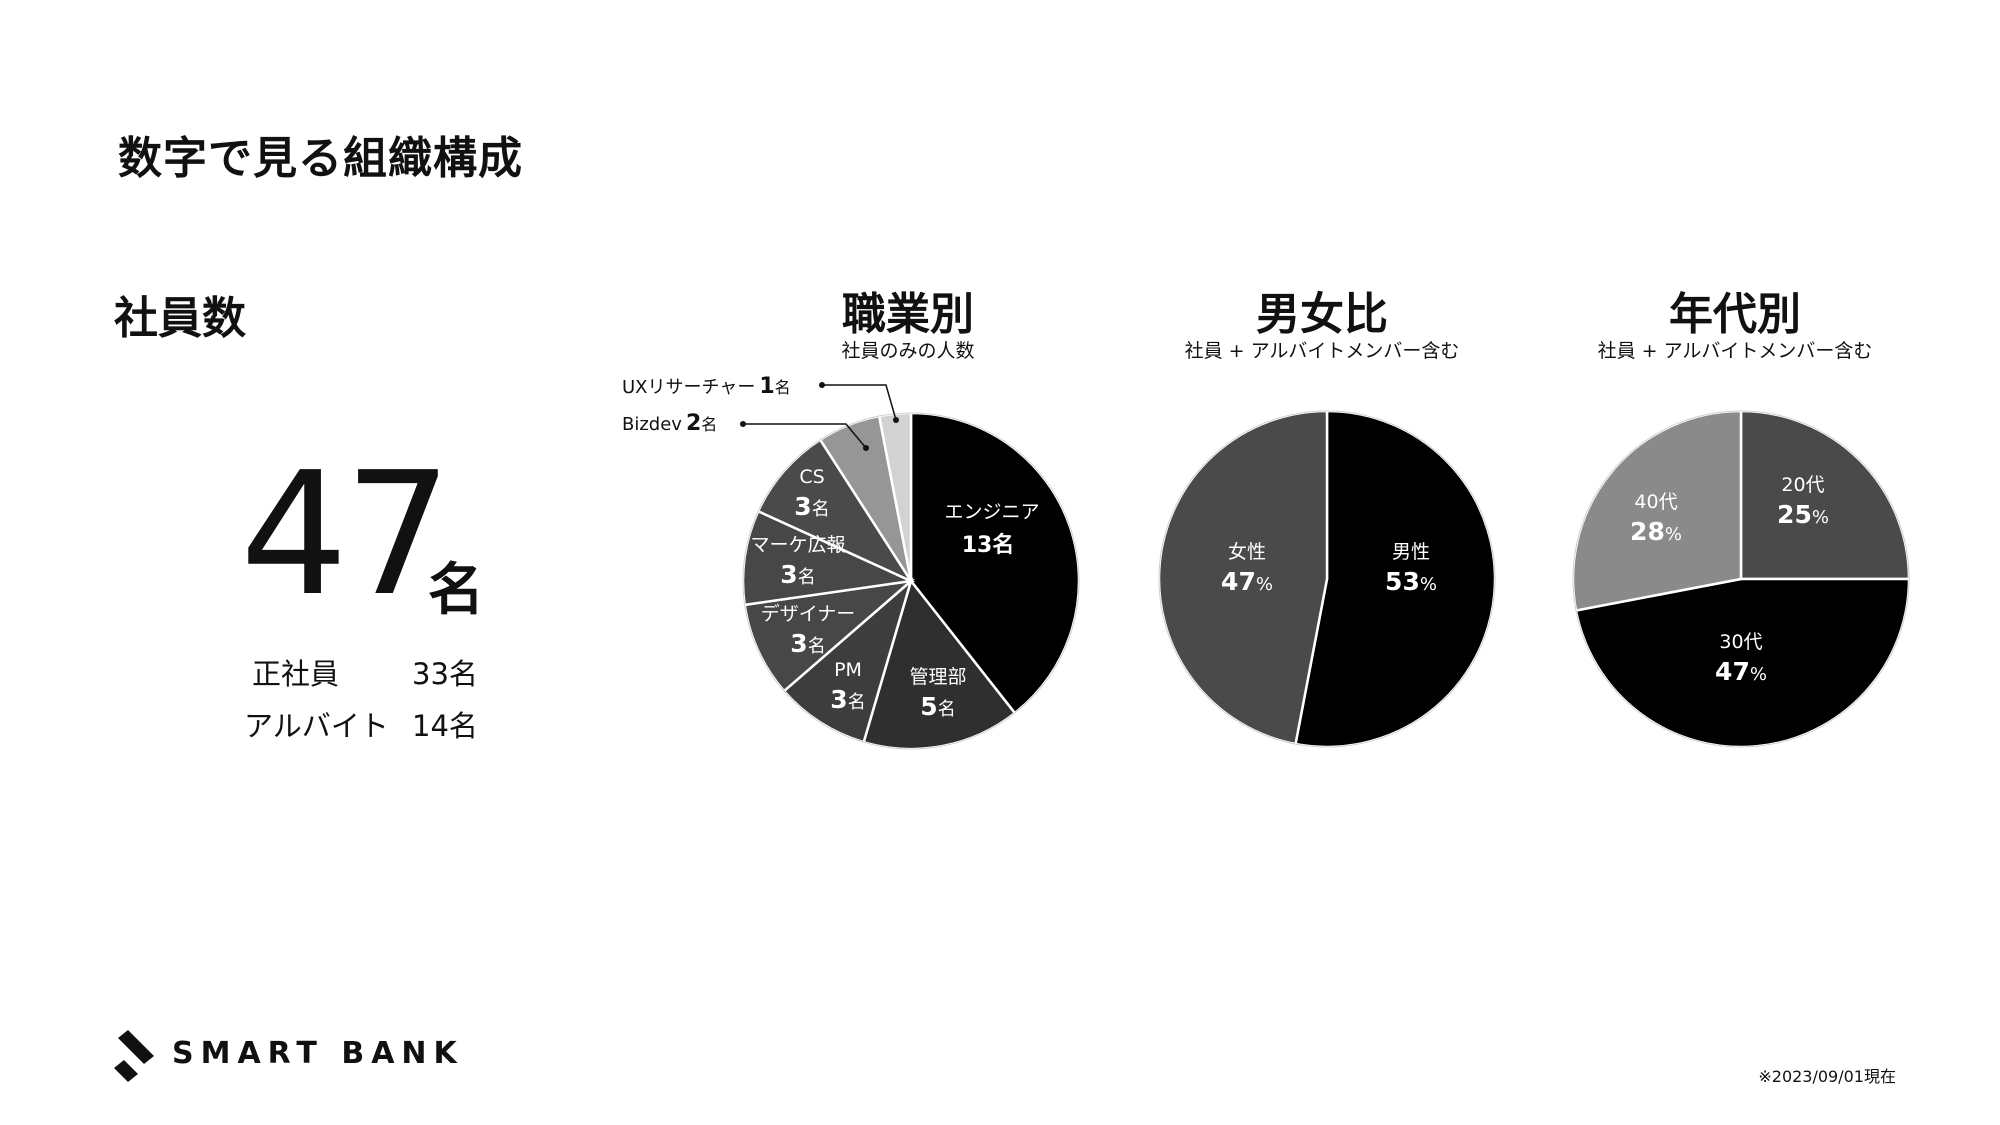  Describe the element at coordinates (848, 670) in the screenshot. I see `slice-label-text: PM` at that location.